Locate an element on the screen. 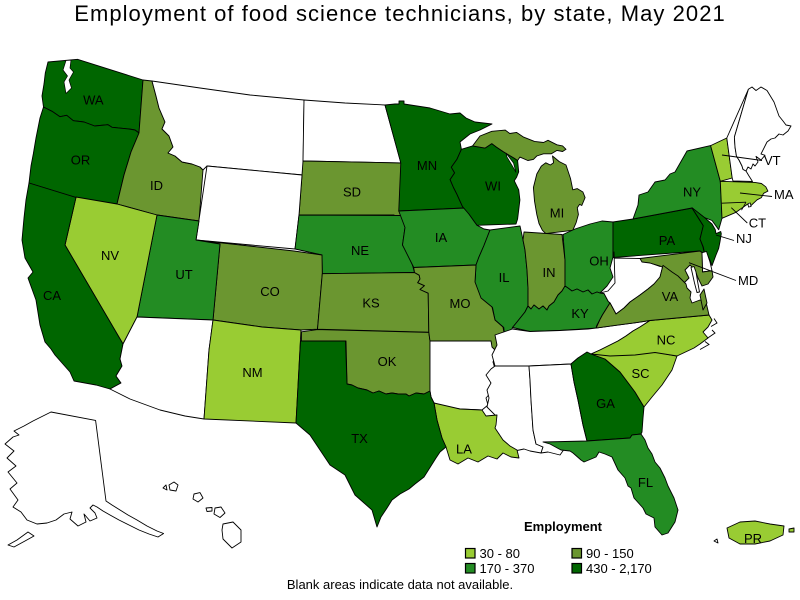  svg-text: PR is located at coordinates (753, 538).